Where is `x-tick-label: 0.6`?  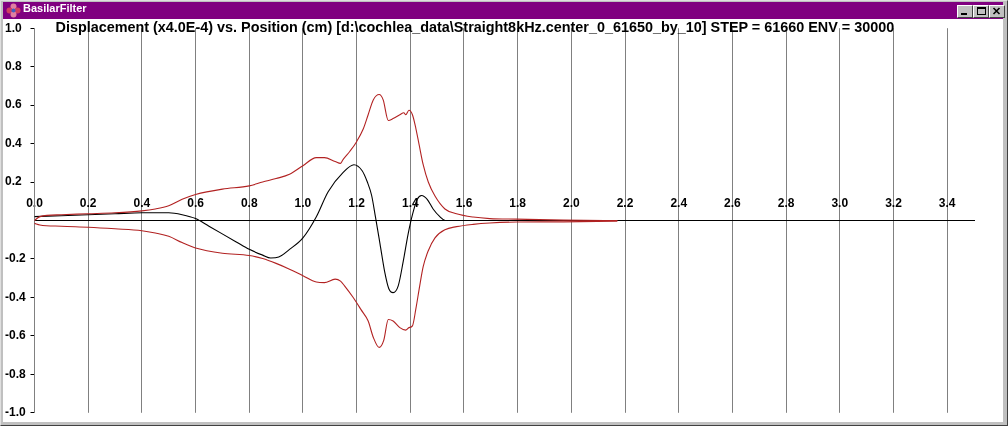
x-tick-label: 0.6 is located at coordinates (196, 203).